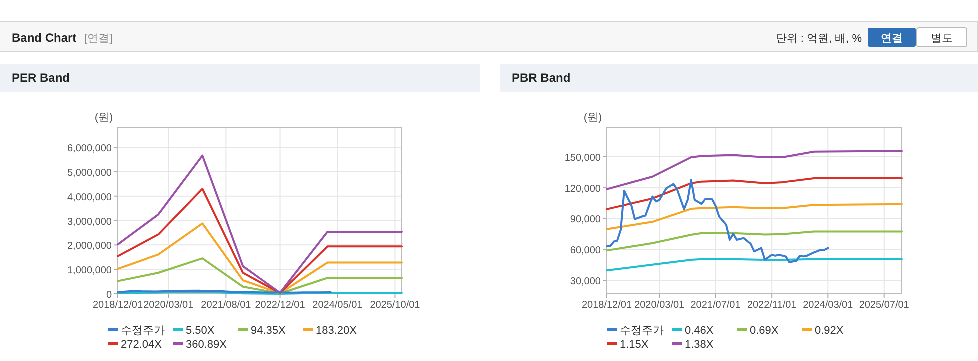 The height and width of the screenshot is (361, 978). What do you see at coordinates (829, 331) in the screenshot?
I see `legend-label: 0.92X` at bounding box center [829, 331].